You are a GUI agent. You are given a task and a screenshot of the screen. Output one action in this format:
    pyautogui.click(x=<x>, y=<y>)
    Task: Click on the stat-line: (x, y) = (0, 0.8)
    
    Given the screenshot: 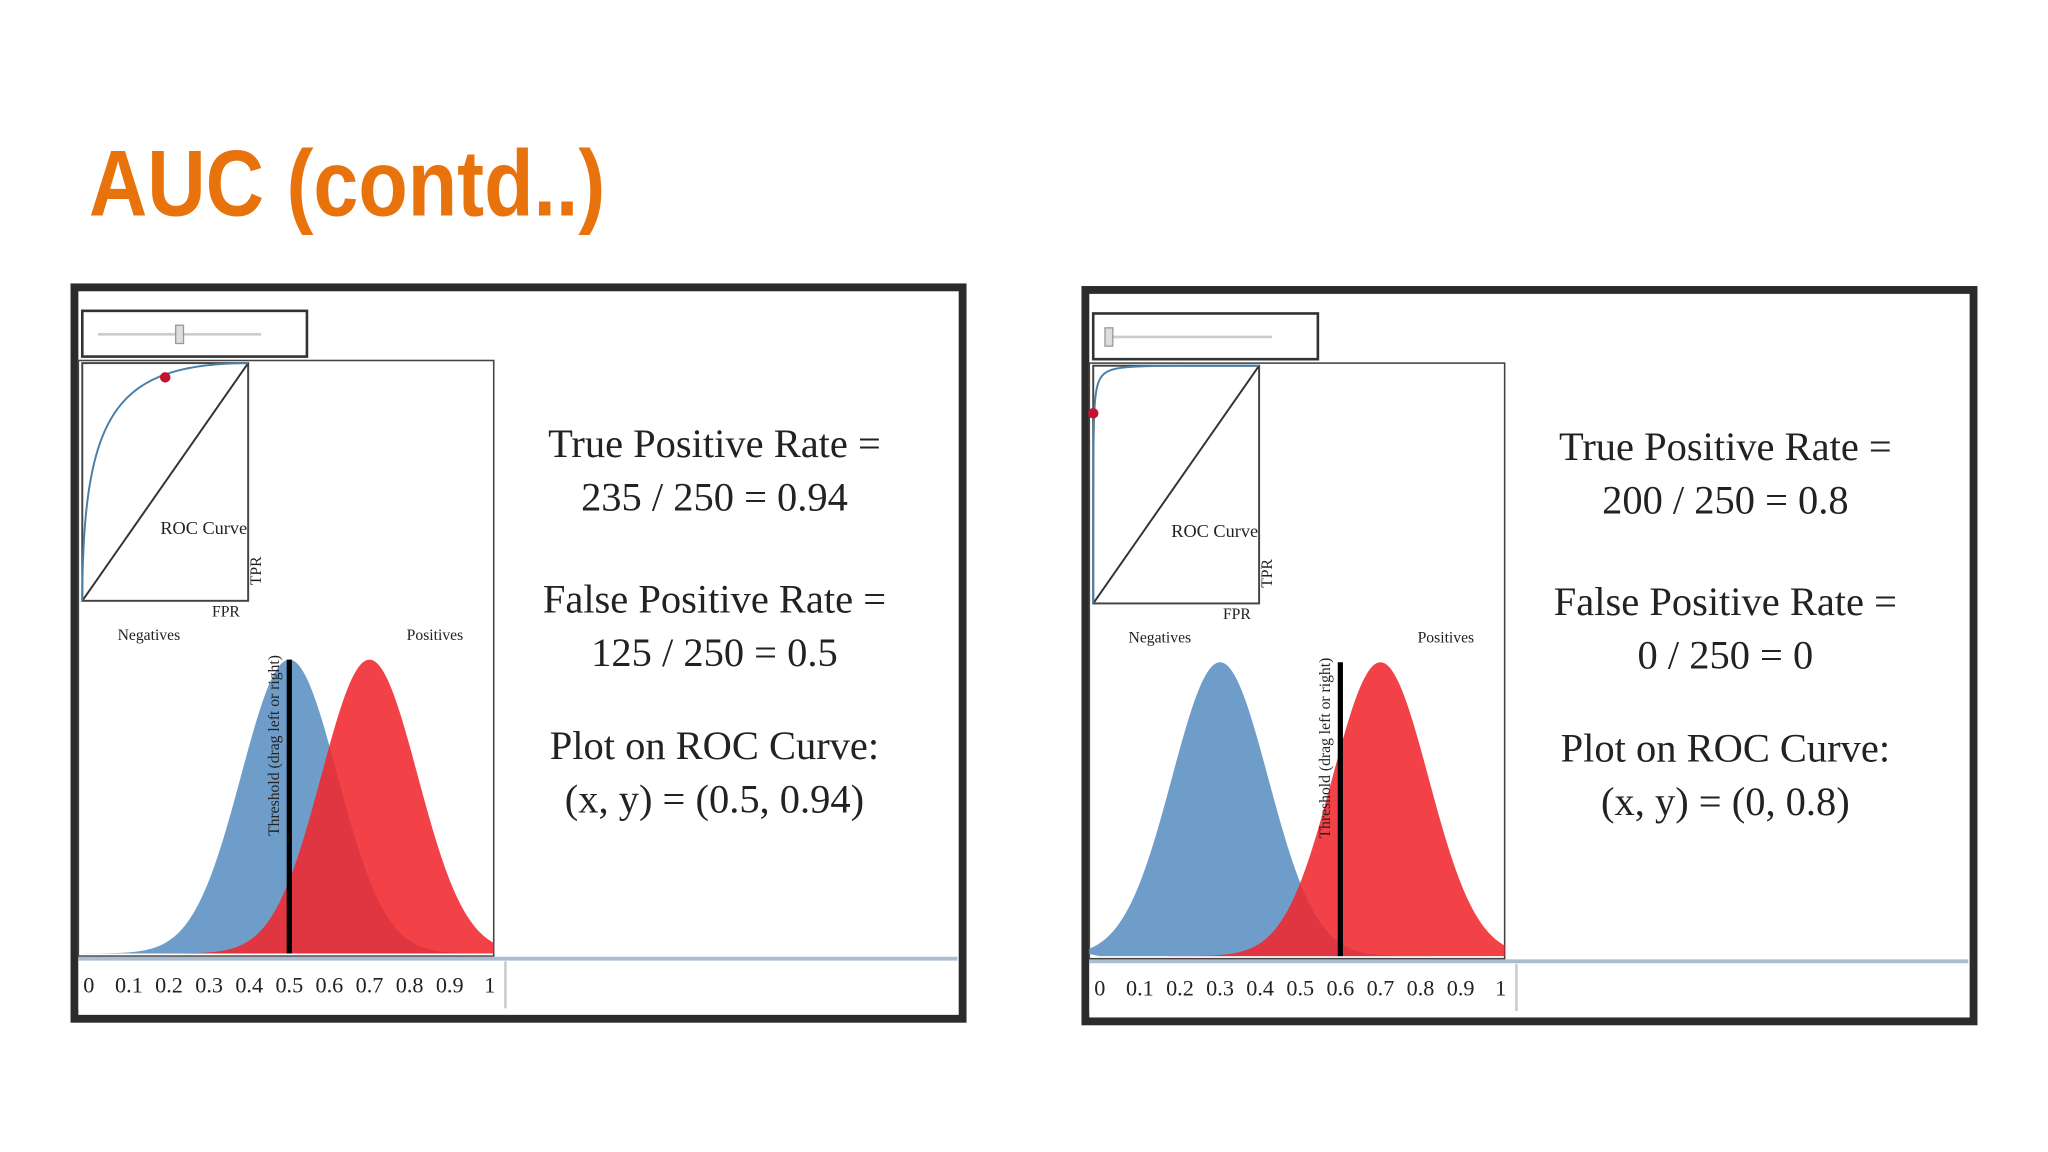 What is the action you would take?
    pyautogui.click(x=1725, y=801)
    